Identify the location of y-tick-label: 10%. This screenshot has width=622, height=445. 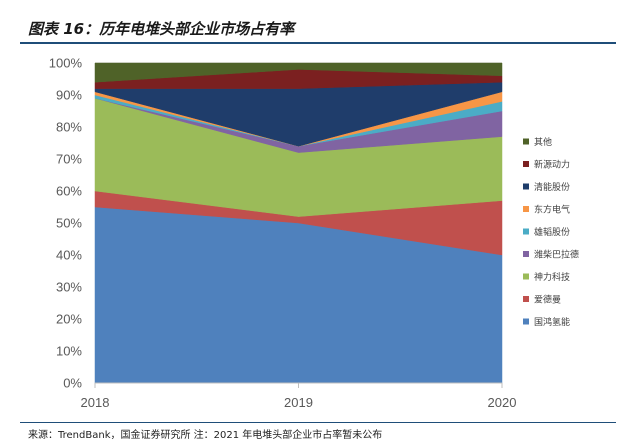
(69, 351).